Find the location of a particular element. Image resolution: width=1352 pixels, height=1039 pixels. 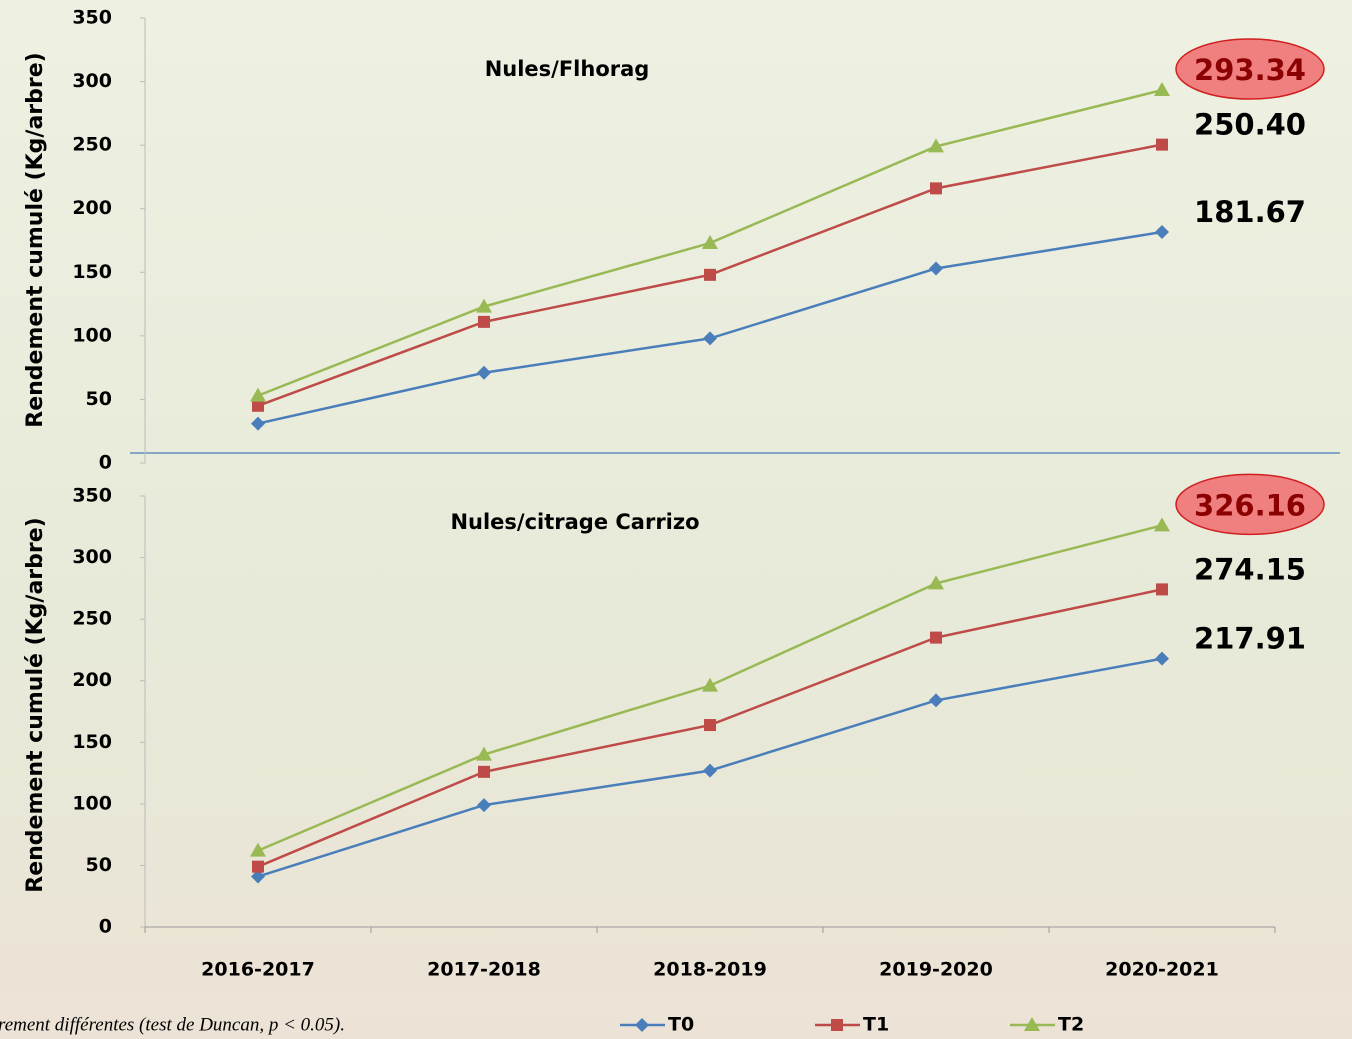

x-tick-label: 2016-2017 is located at coordinates (258, 970).